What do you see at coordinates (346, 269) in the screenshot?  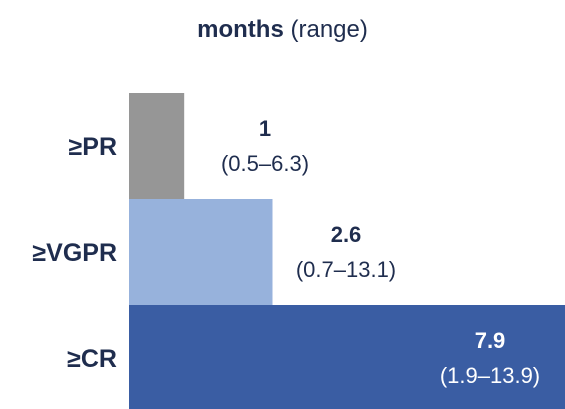 I see `range-label-1: (0.7–13.1)` at bounding box center [346, 269].